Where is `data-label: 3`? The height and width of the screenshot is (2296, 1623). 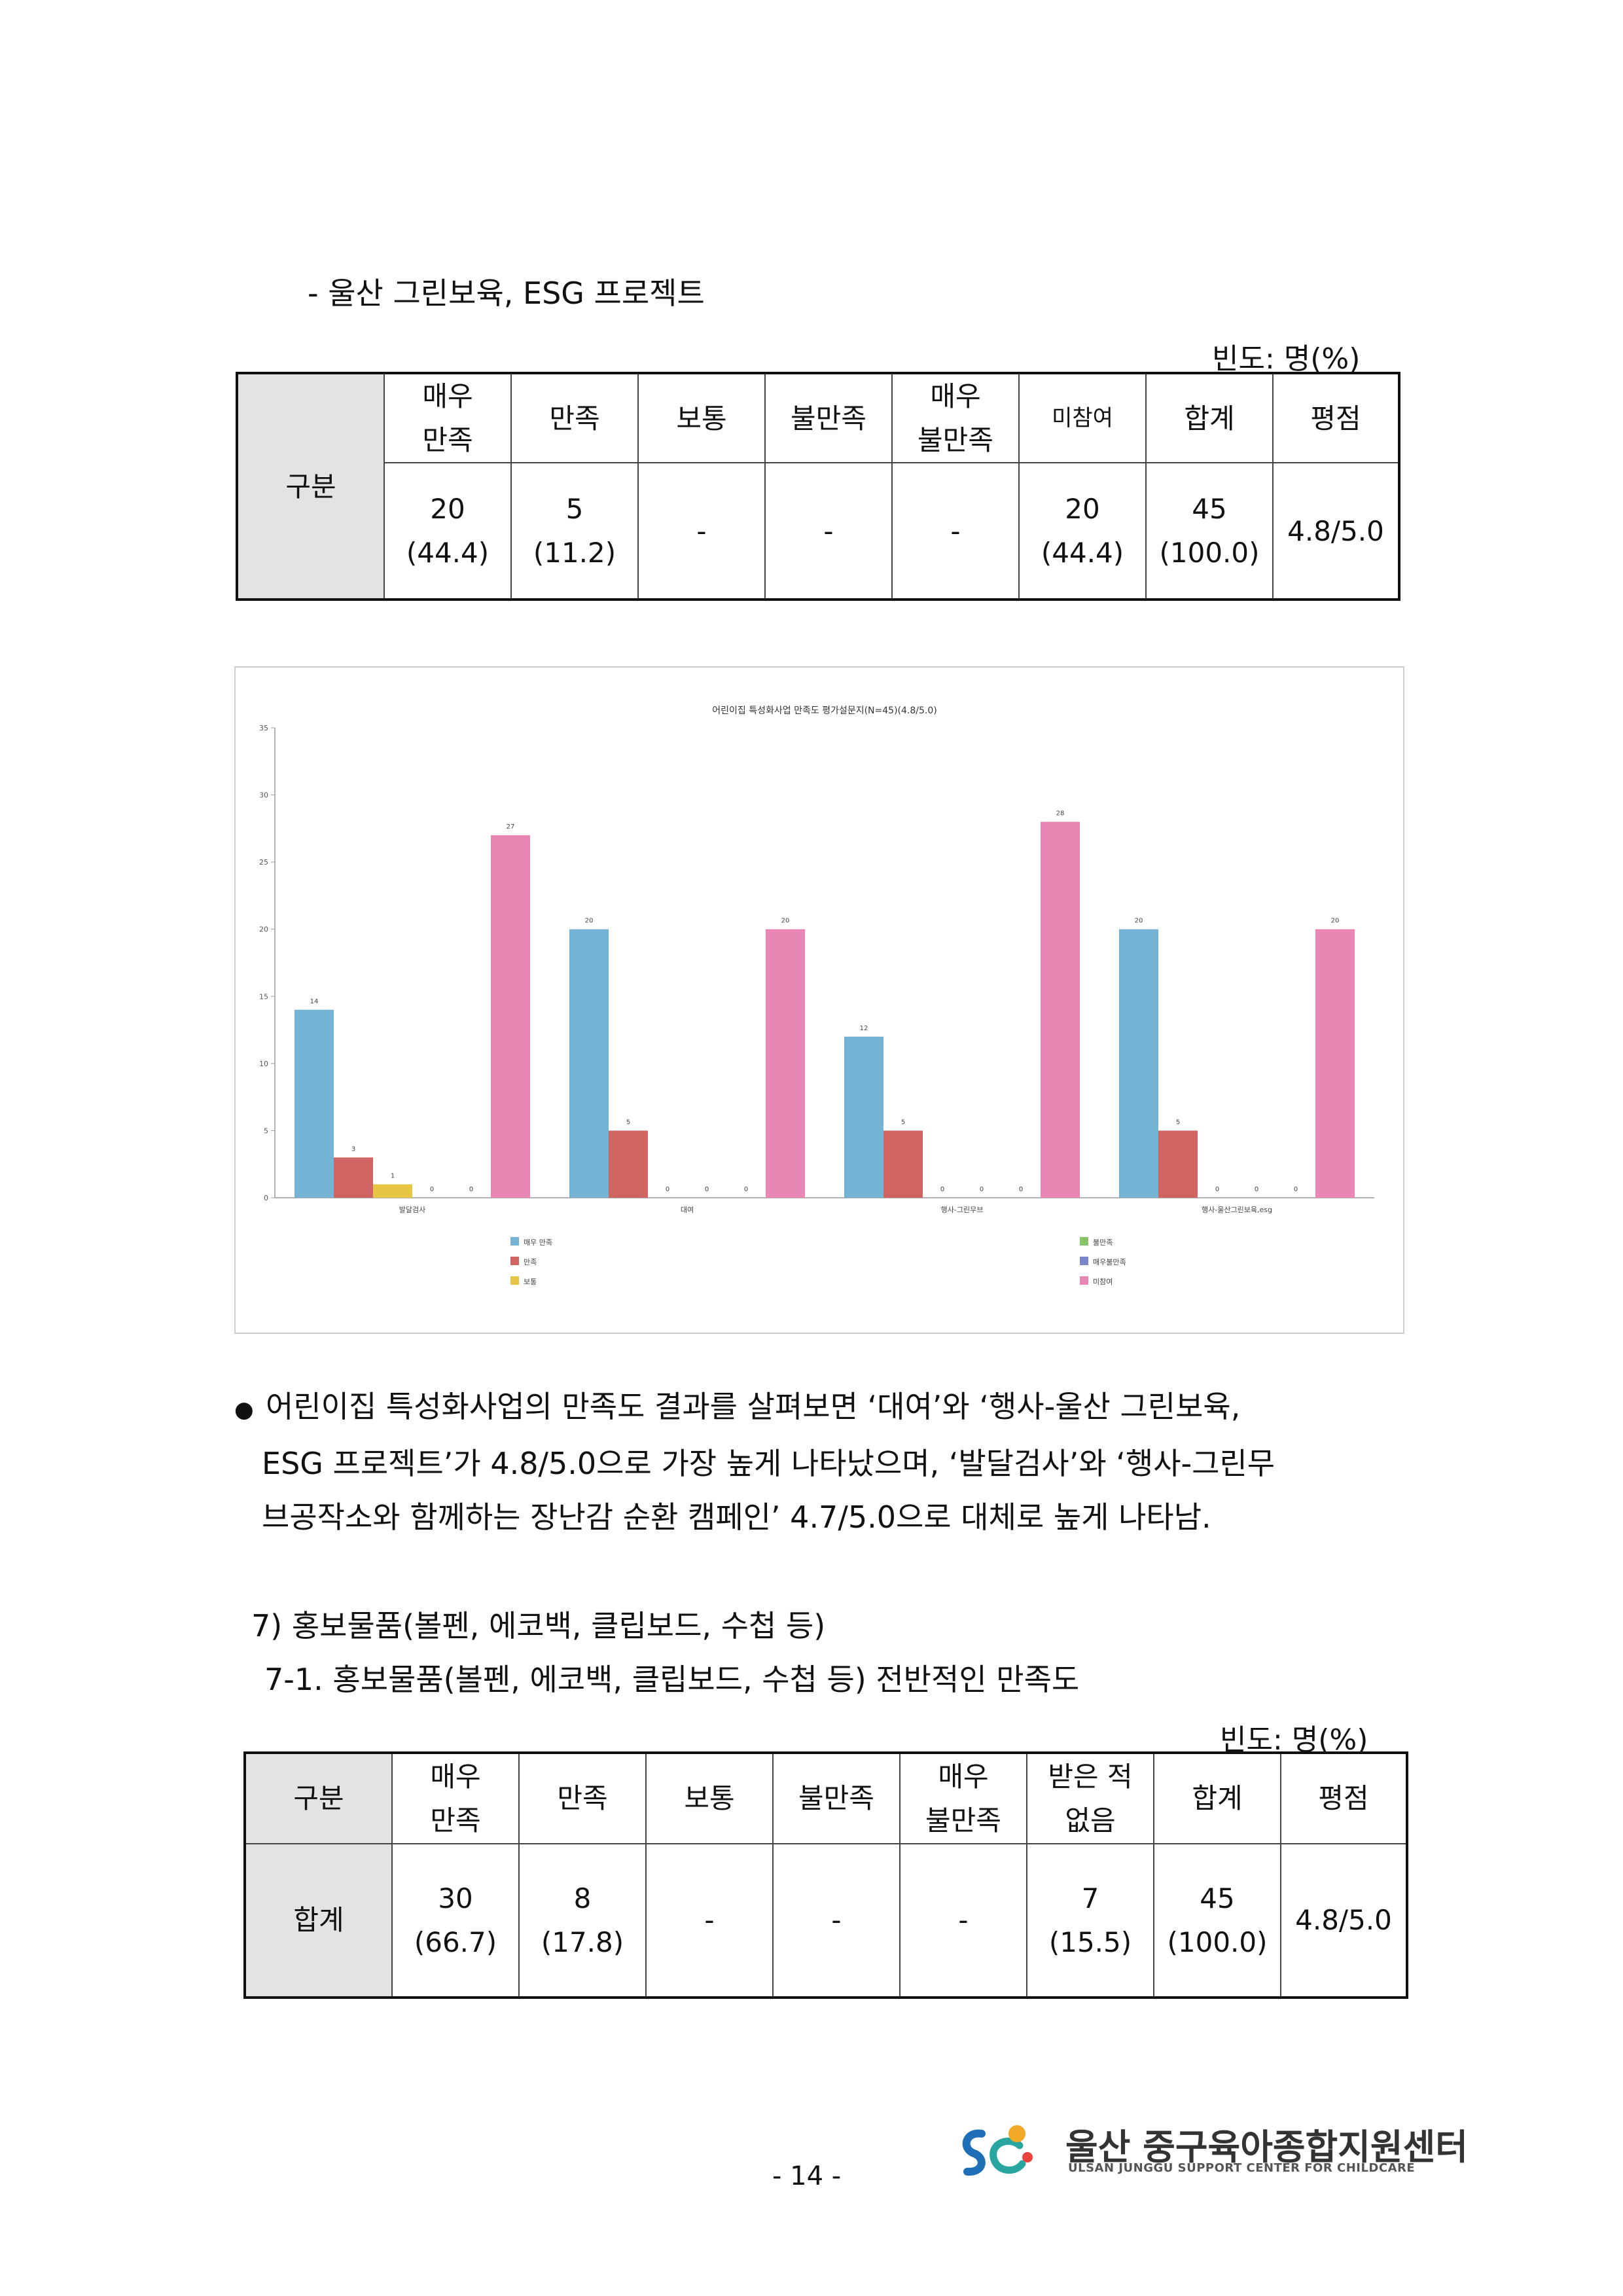 data-label: 3 is located at coordinates (353, 1149).